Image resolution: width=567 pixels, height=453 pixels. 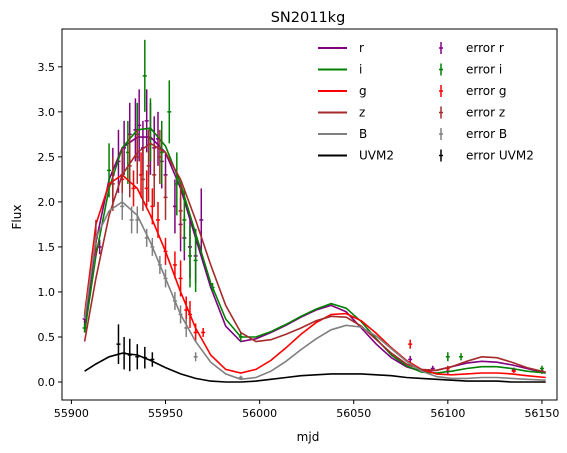 I want to click on legend-item-error-b: error B, so click(x=473, y=134).